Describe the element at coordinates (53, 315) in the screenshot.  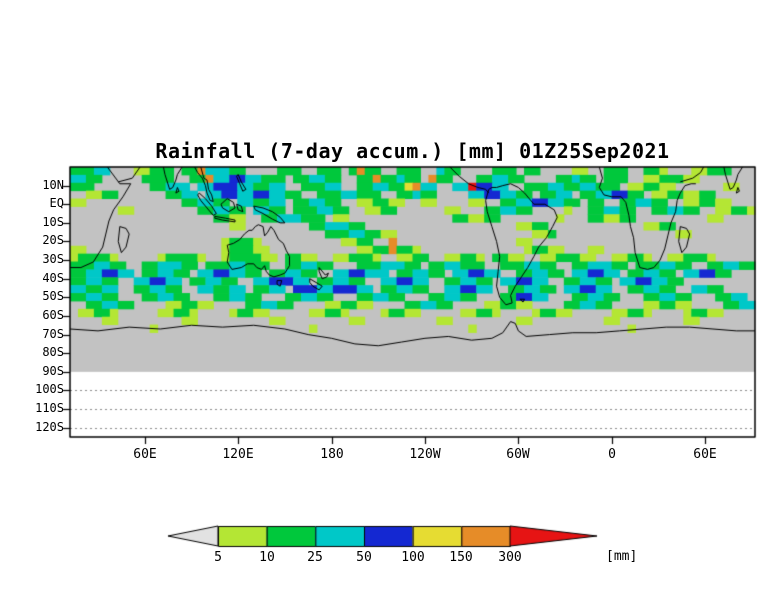
I see `y-axis-label: 60S` at that location.